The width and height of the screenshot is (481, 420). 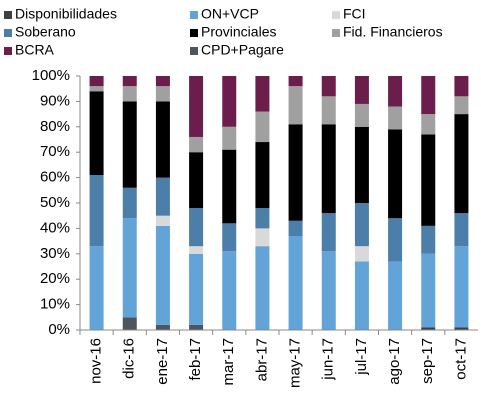 What do you see at coordinates (393, 32) in the screenshot?
I see `legend-label: Fid. Financieros` at bounding box center [393, 32].